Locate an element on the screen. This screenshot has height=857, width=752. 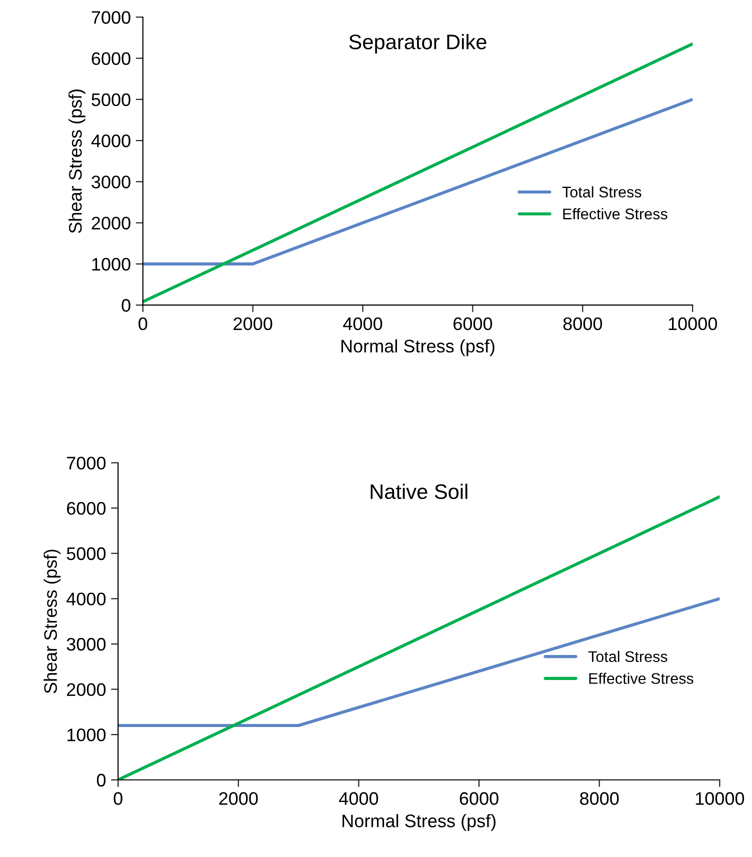
text: Native Soil is located at coordinates (419, 492).